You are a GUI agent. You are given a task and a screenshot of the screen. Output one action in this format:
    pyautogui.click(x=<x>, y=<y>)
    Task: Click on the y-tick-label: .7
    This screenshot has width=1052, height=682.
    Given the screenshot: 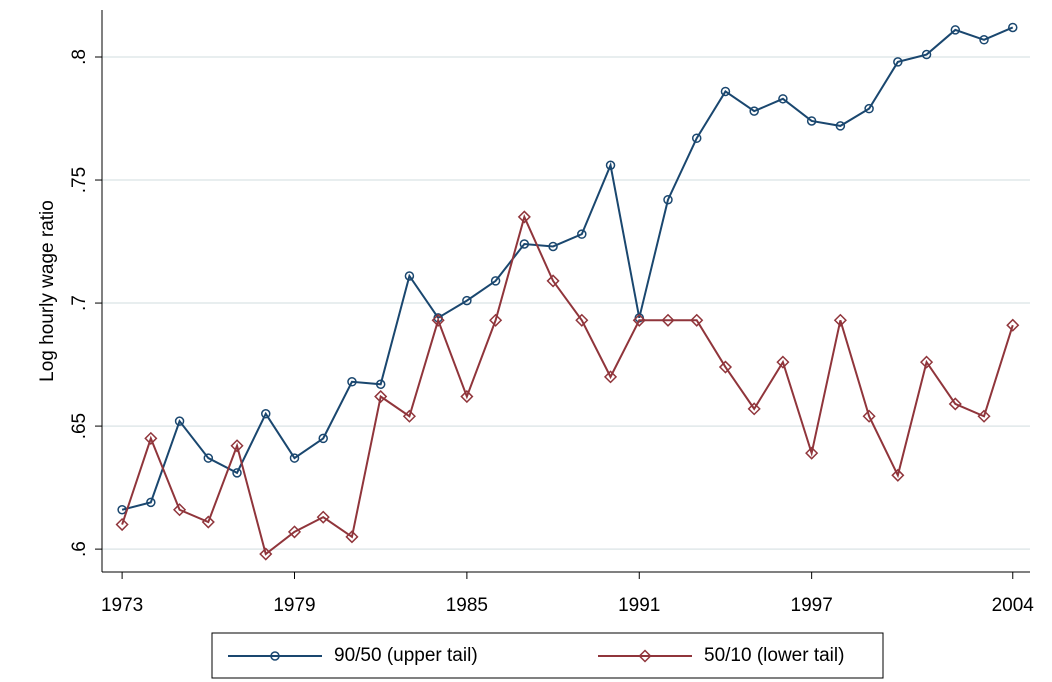 What is the action you would take?
    pyautogui.click(x=79, y=303)
    